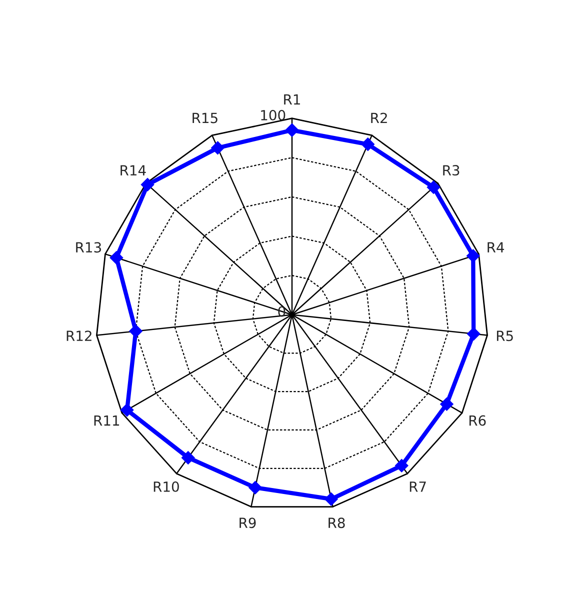 The width and height of the screenshot is (584, 600). I want to click on spoke-label: R9, so click(248, 523).